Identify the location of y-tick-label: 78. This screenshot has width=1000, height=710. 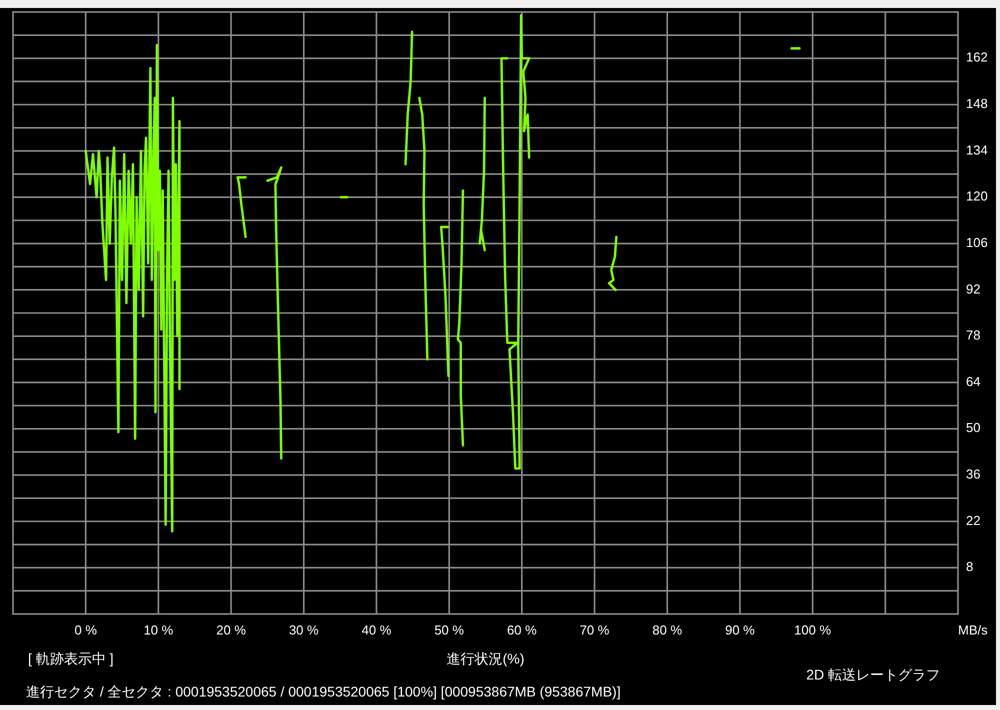
(973, 335).